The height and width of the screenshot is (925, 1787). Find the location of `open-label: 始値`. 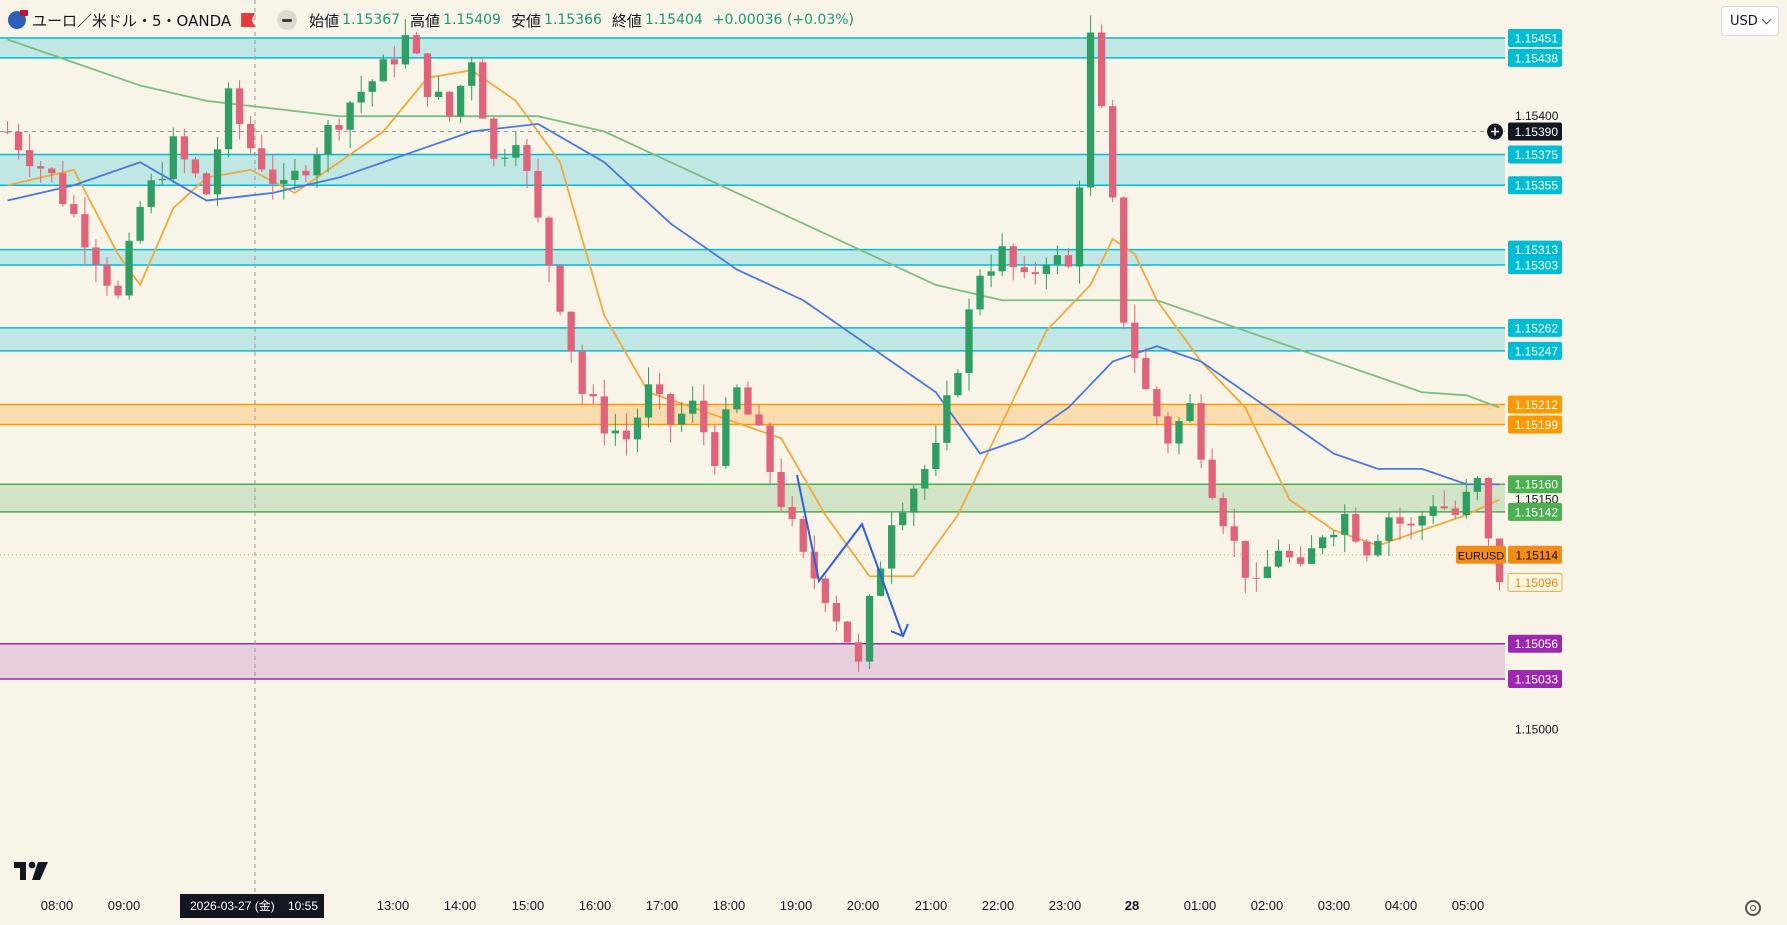

open-label: 始値 is located at coordinates (324, 20).